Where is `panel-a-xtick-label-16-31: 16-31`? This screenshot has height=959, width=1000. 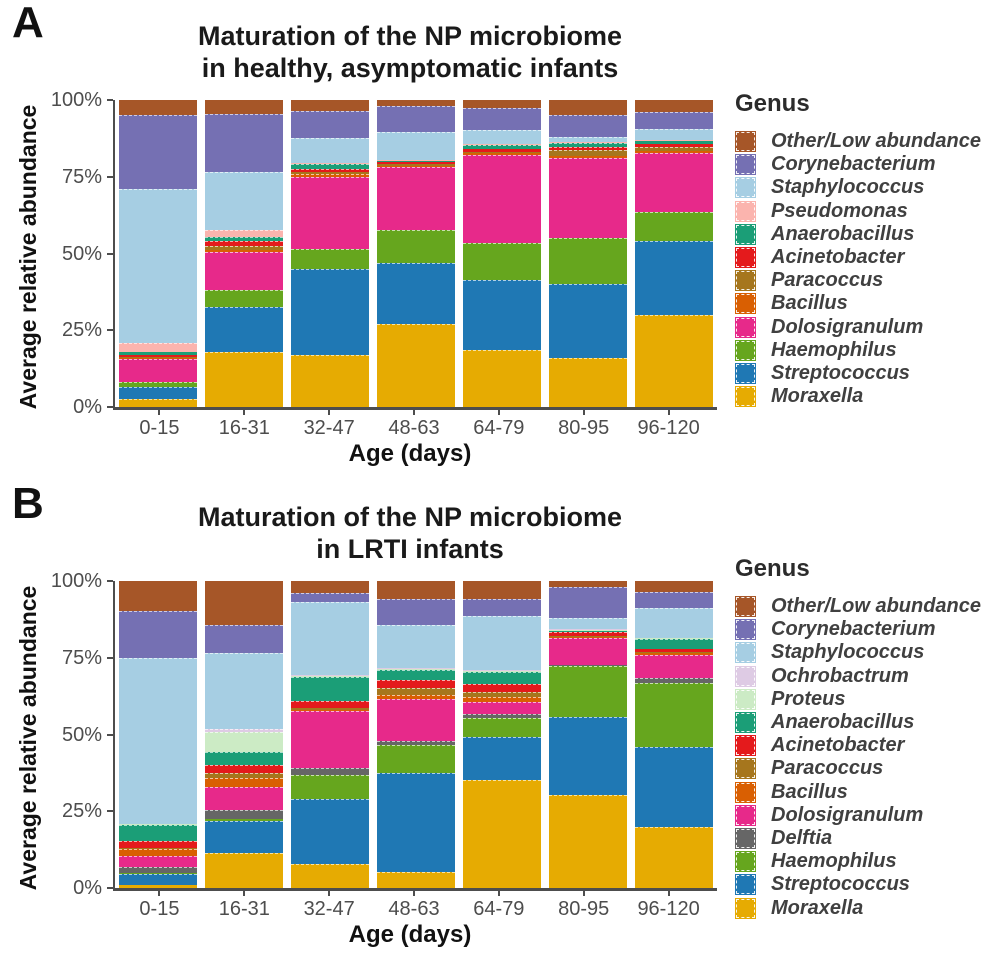 panel-a-xtick-label-16-31: 16-31 is located at coordinates (244, 428).